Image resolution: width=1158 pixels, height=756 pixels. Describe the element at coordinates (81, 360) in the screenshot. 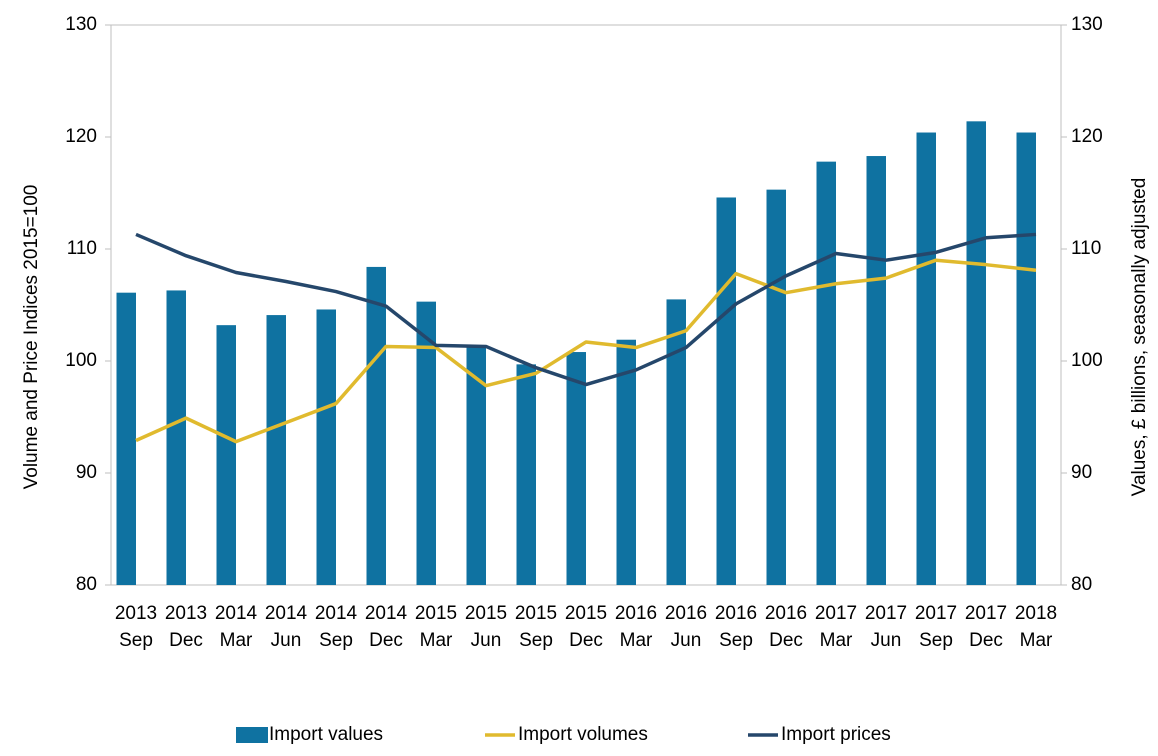

I see `y-tick-label: 100` at that location.